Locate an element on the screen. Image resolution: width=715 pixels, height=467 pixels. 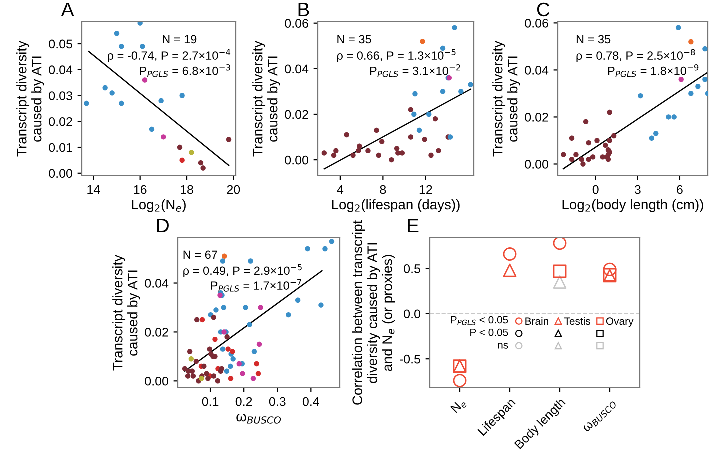
annotation: P$_{PGLS}$ = 1.7×10$^{−7}$ is located at coordinates (256, 285).